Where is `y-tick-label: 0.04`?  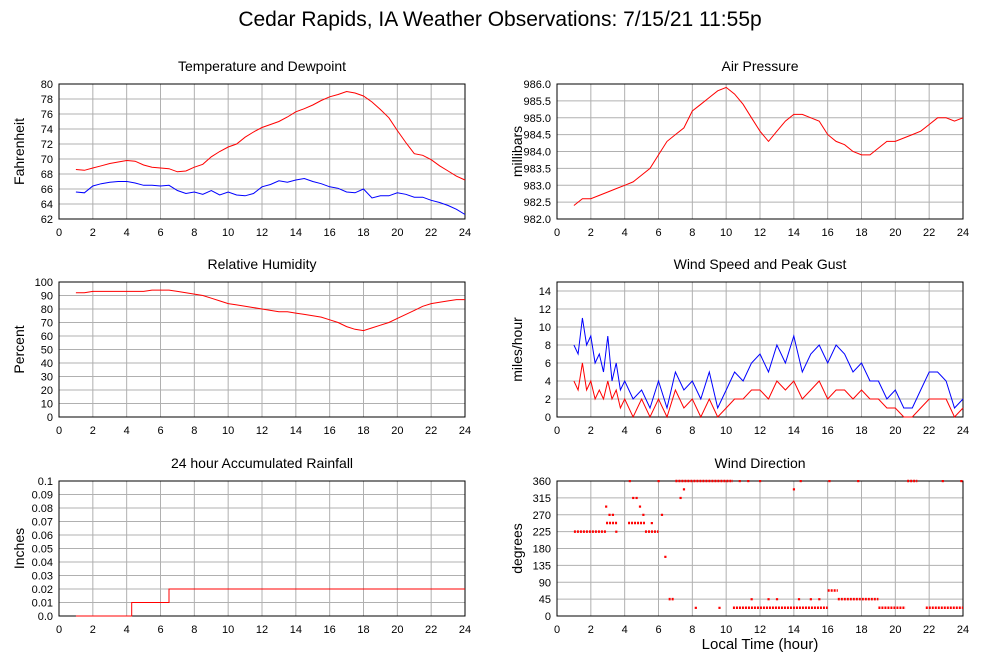
y-tick-label: 0.04 is located at coordinates (42, 563).